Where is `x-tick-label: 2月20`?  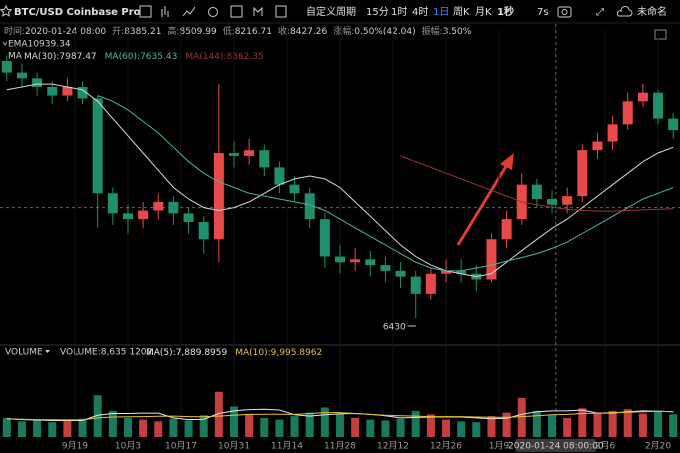
x-tick-label: 2月20 is located at coordinates (658, 446).